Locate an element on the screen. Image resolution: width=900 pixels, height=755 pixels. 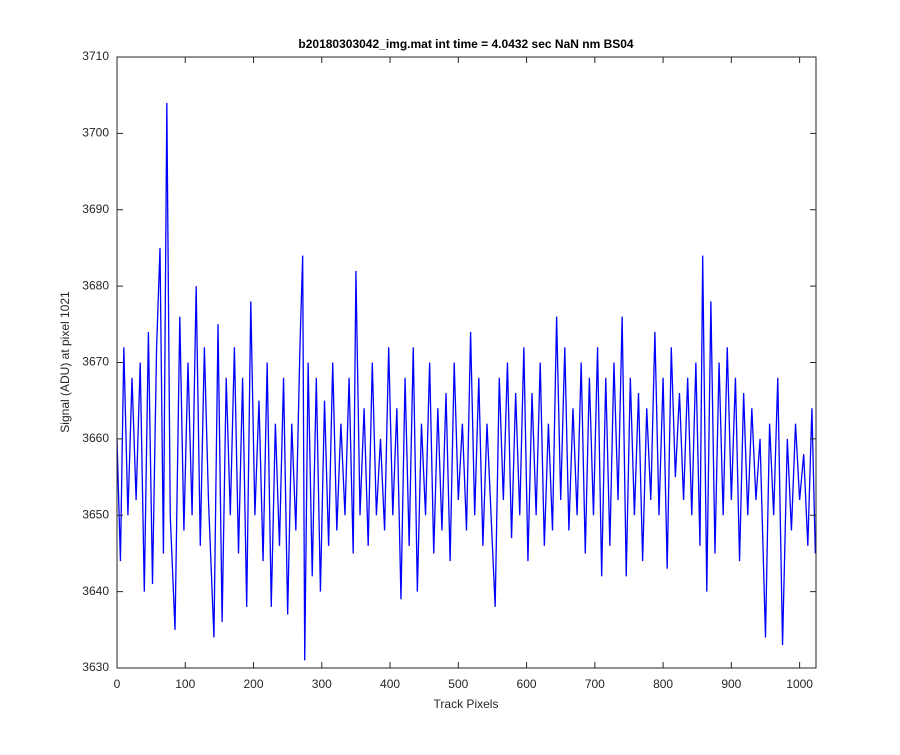
x-tick-label: 100 is located at coordinates (185, 684).